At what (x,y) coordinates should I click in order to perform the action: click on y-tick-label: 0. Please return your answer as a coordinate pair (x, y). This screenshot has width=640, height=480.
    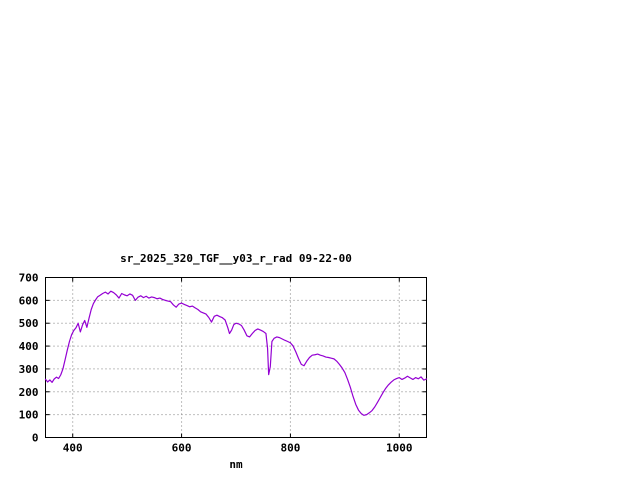
    Looking at the image, I should click on (35, 438).